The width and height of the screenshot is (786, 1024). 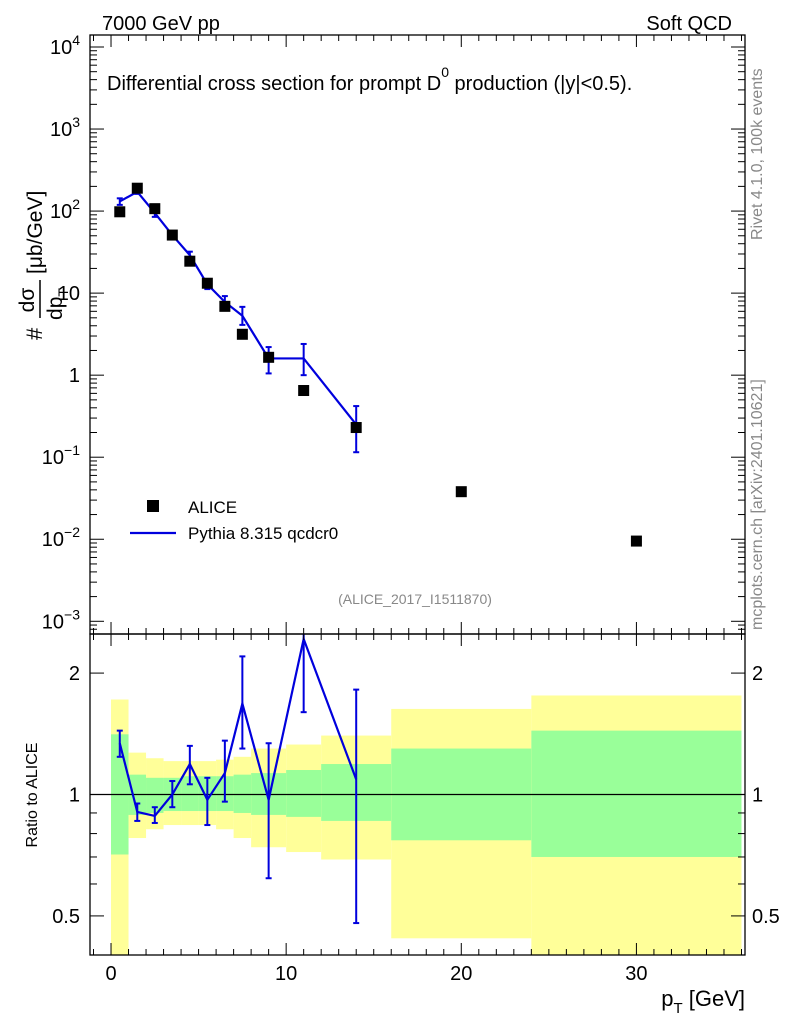 What do you see at coordinates (636, 974) in the screenshot?
I see `x-tick-label: 30` at bounding box center [636, 974].